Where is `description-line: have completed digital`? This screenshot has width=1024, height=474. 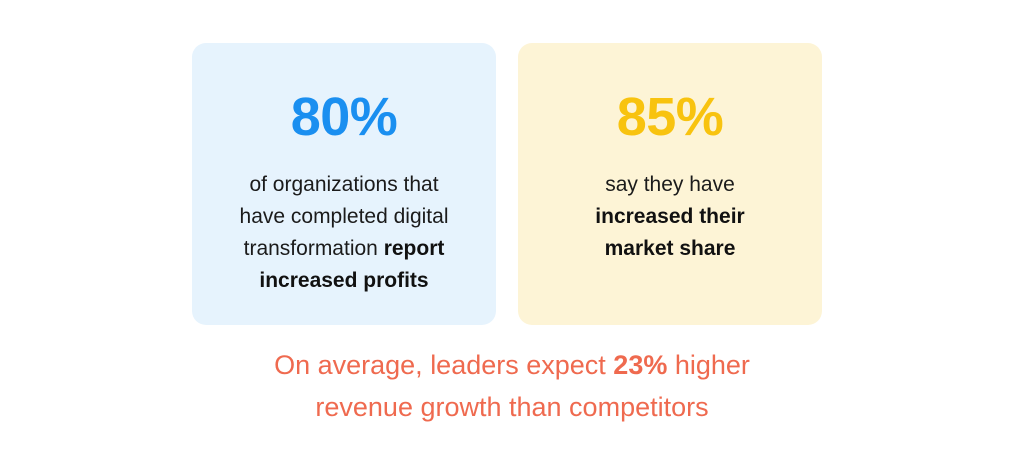 description-line: have completed digital is located at coordinates (344, 216).